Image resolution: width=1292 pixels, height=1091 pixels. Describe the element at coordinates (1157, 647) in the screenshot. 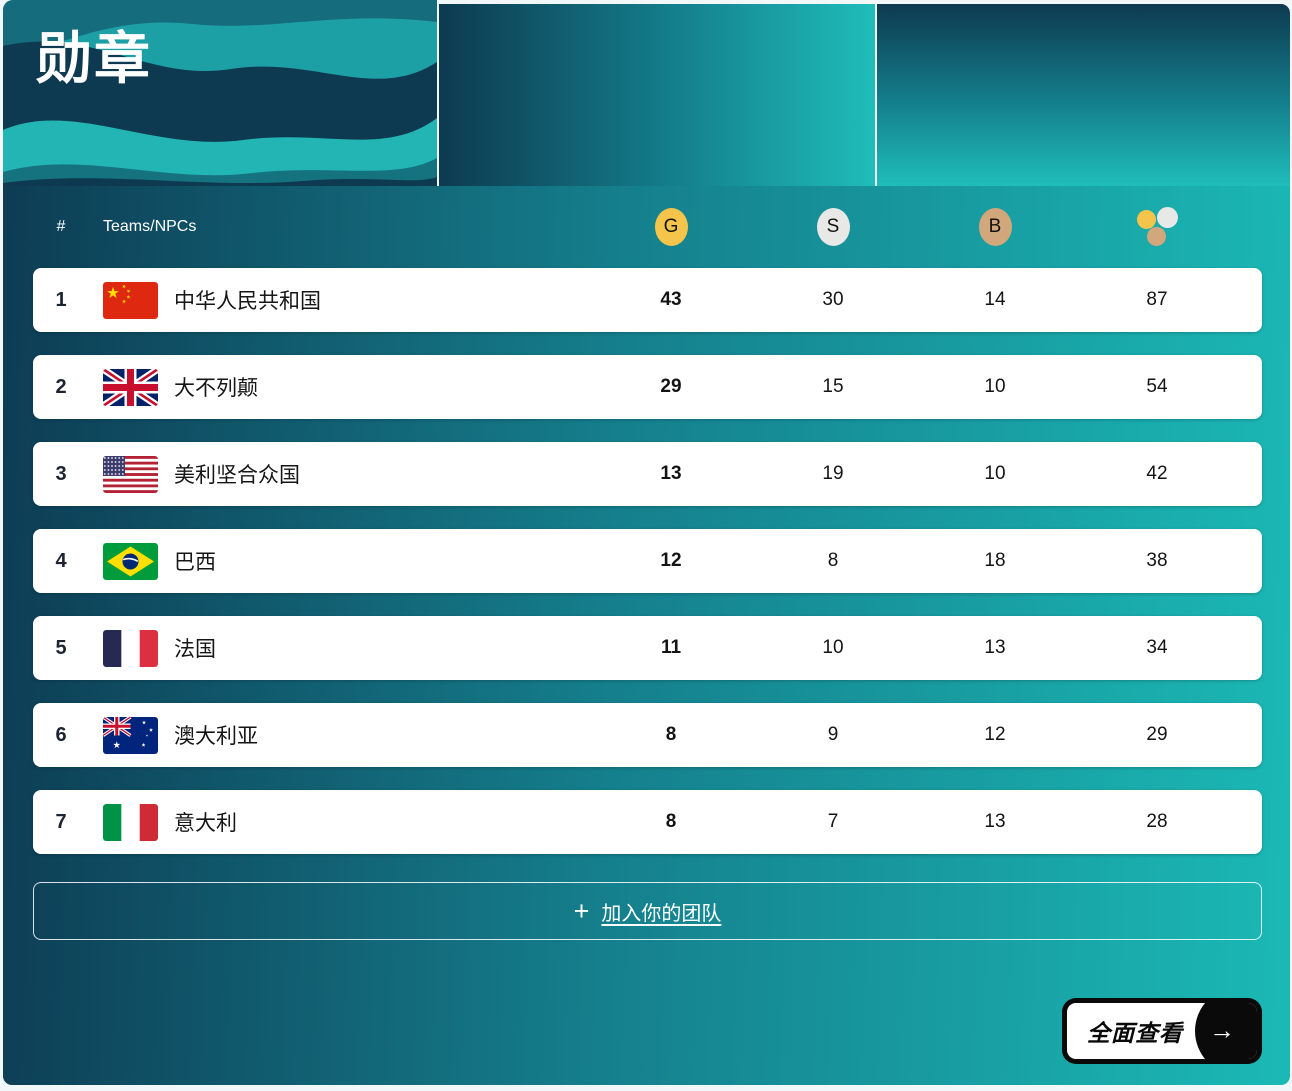

I see `total-count: 34` at that location.